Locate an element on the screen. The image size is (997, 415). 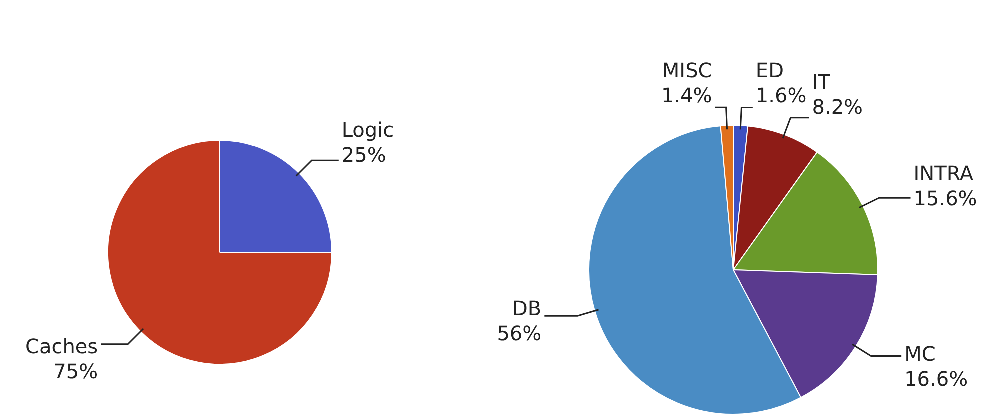
slice-label: MISC is located at coordinates (687, 70).